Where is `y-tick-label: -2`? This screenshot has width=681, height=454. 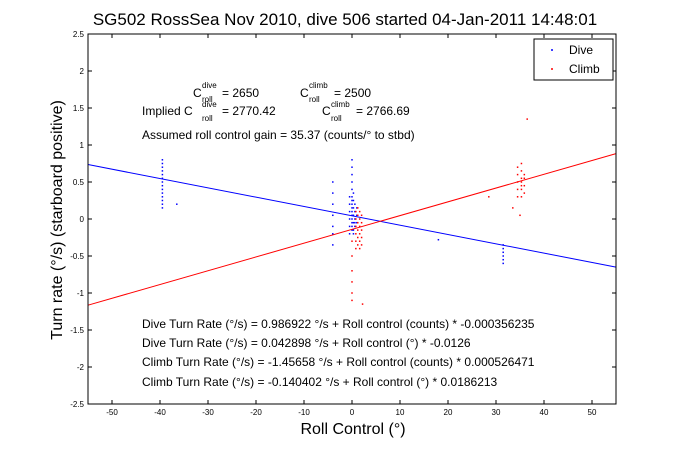
y-tick-label: -2 is located at coordinates (81, 367).